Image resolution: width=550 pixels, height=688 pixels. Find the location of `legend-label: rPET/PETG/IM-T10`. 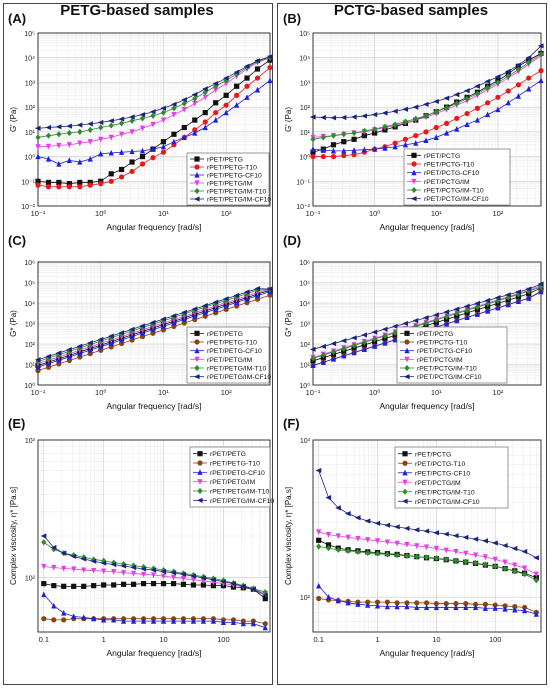

legend-label: rPET/PETG/IM-T10 is located at coordinates (237, 369).